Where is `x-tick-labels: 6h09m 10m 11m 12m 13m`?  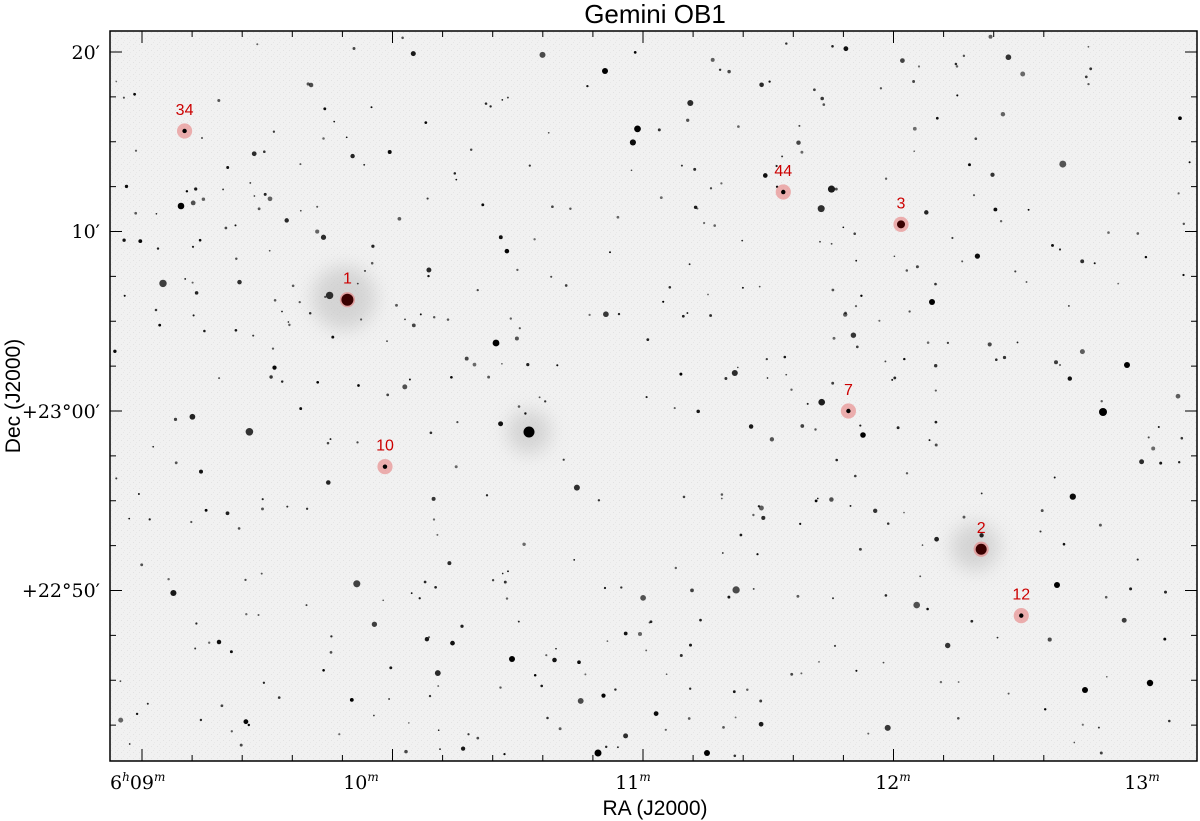 x-tick-labels: 6h09m 10m 11m 12m 13m is located at coordinates (635, 782).